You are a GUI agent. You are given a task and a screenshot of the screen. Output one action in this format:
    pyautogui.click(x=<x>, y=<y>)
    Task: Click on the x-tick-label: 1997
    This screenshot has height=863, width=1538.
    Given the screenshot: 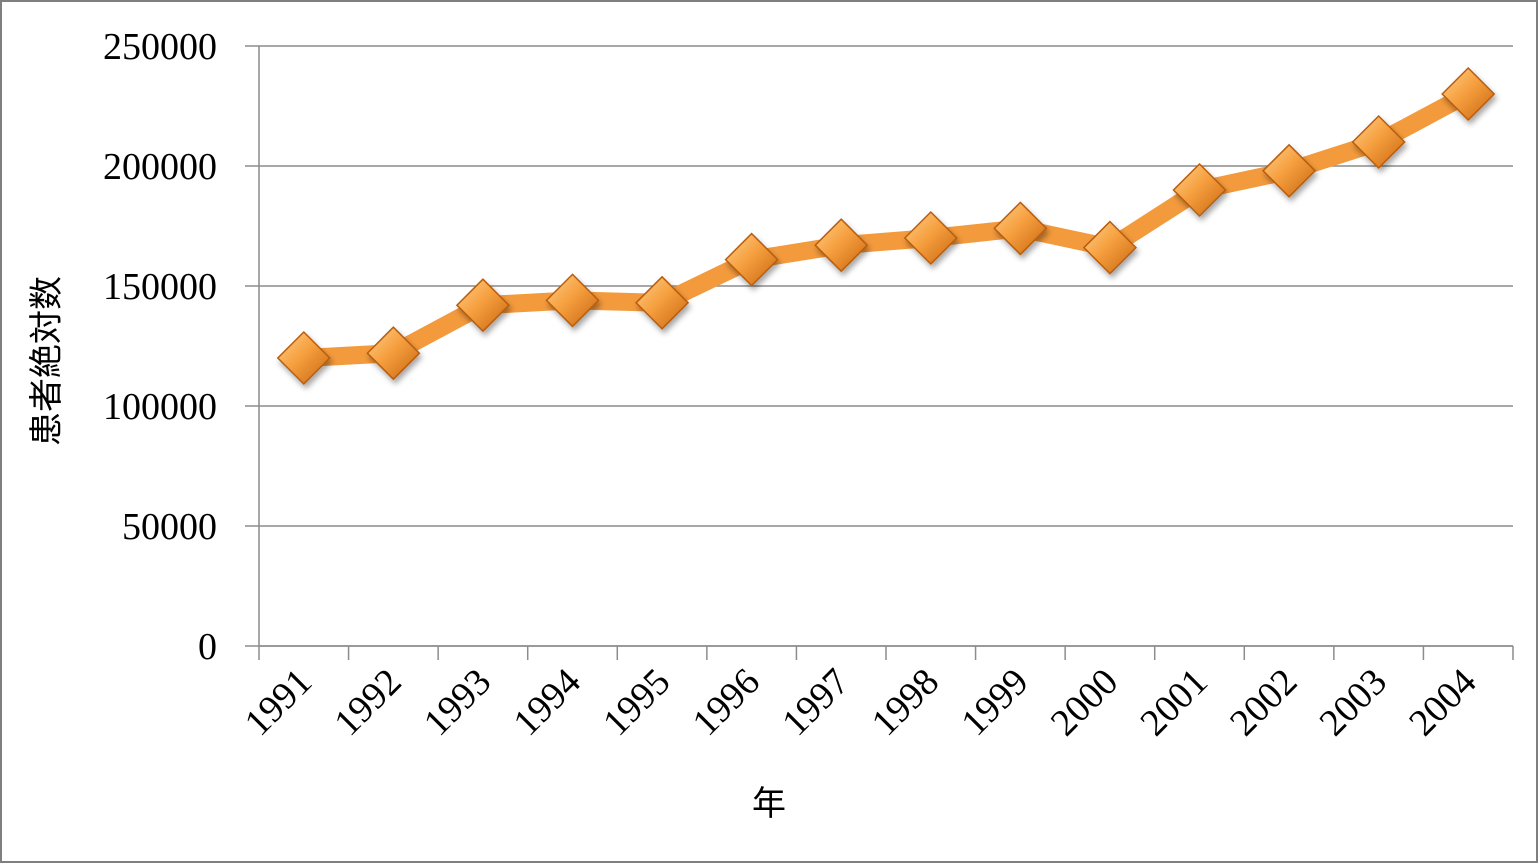 What is the action you would take?
    pyautogui.click(x=815, y=702)
    